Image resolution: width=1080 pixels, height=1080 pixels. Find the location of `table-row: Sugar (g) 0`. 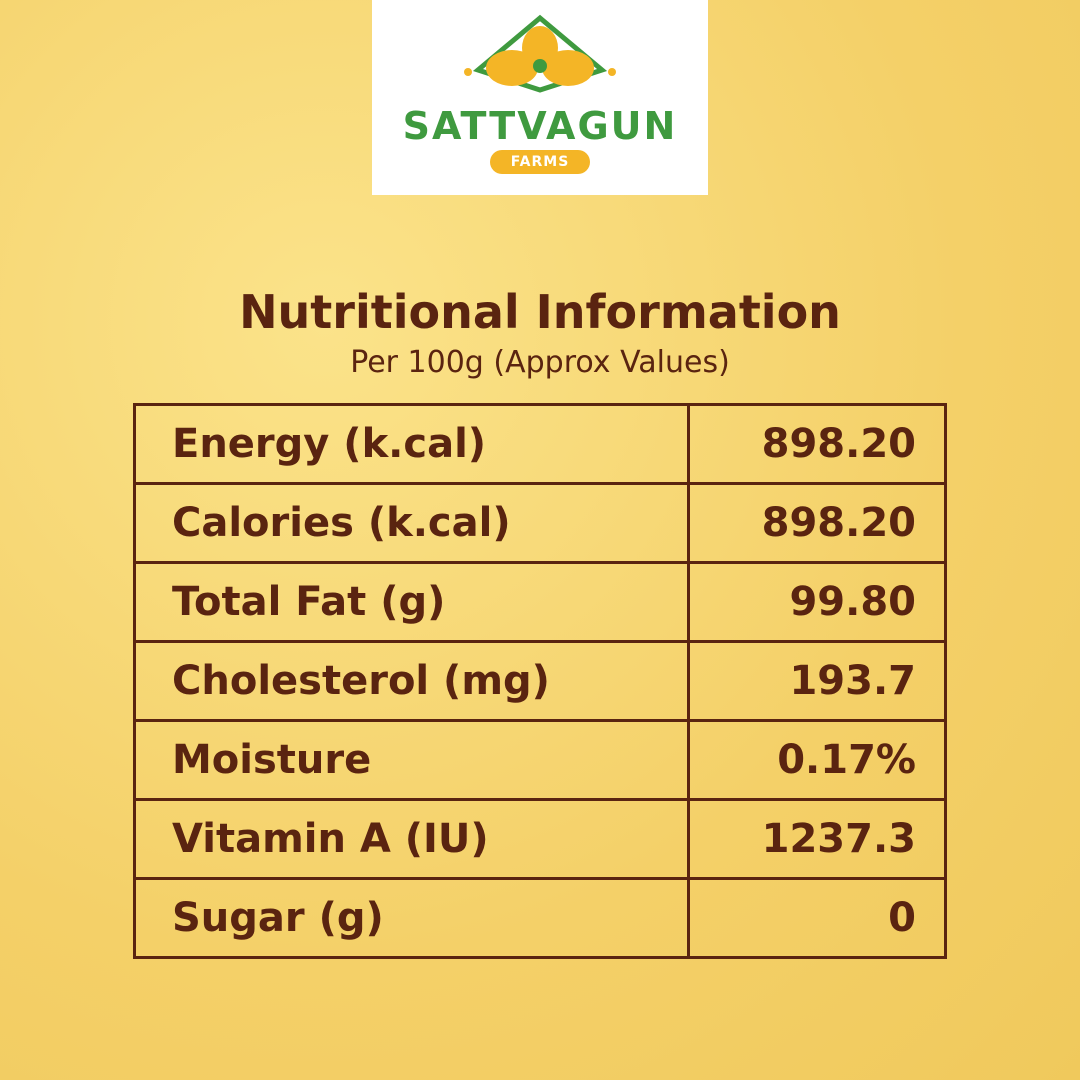

table-row: Sugar (g) 0 is located at coordinates (540, 918).